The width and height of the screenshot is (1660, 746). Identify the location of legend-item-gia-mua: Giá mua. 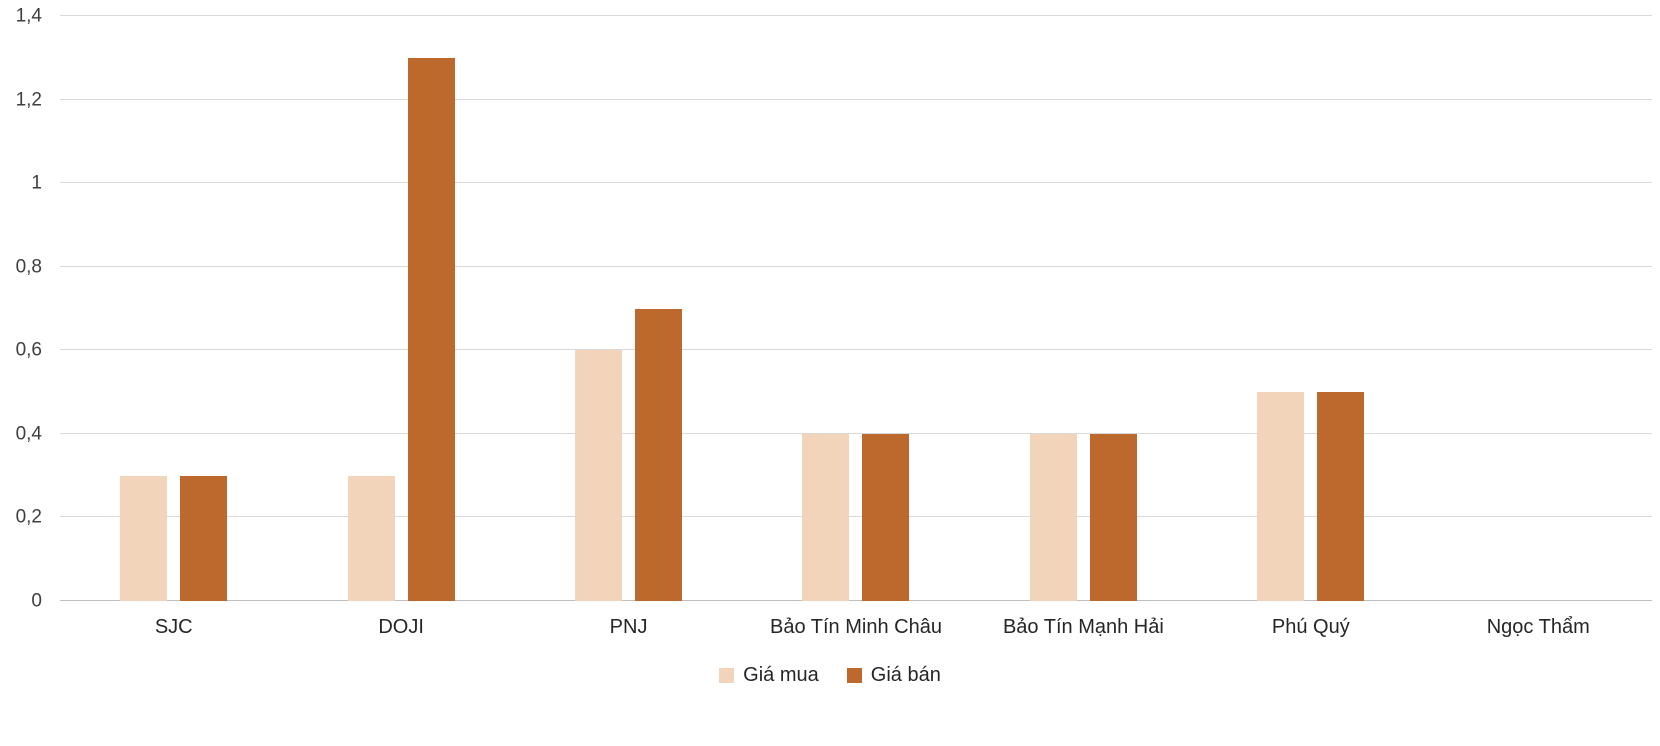
(769, 675).